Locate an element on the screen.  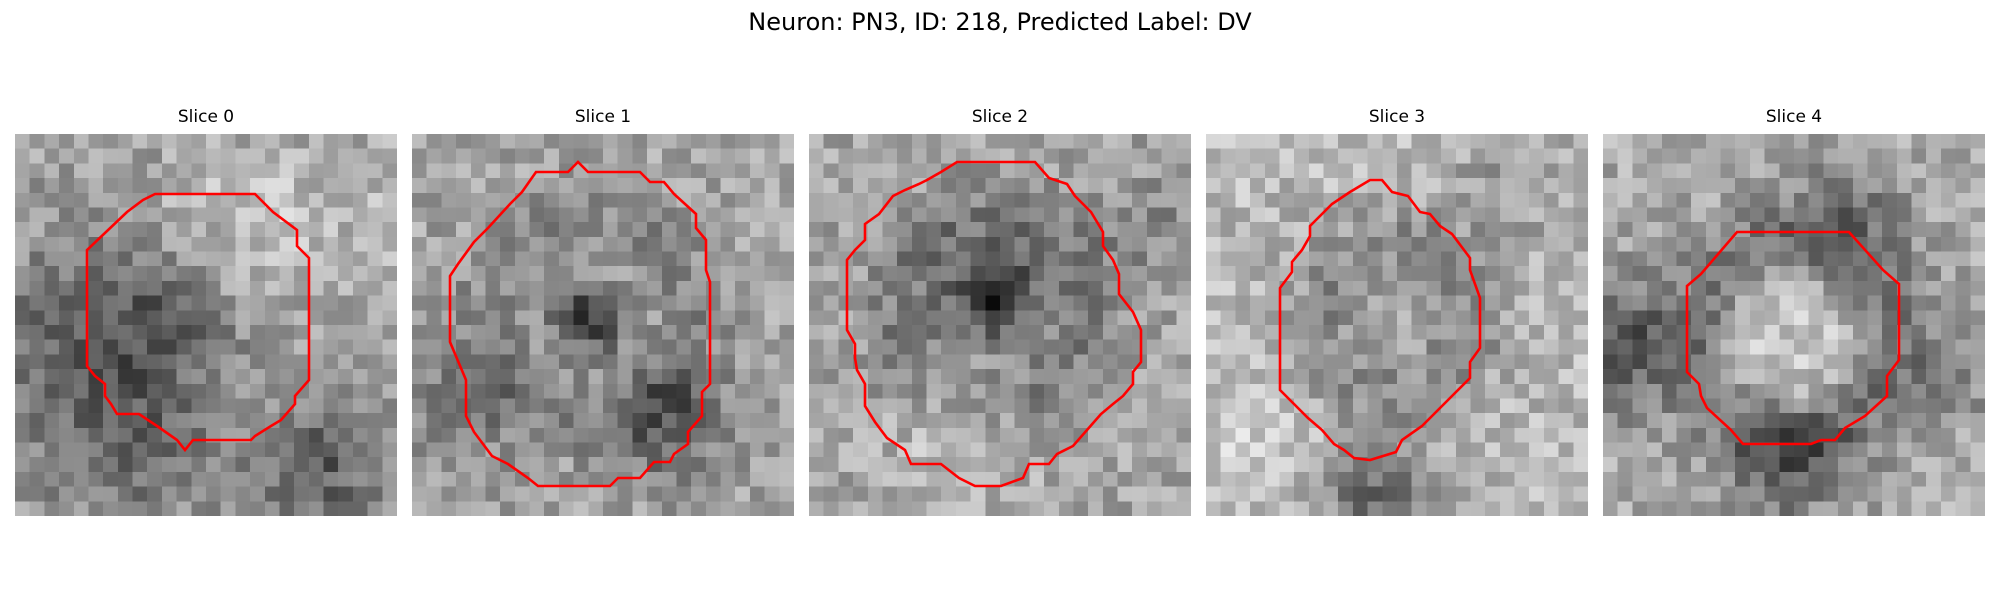
slice-title: Slice 4 is located at coordinates (1794, 117).